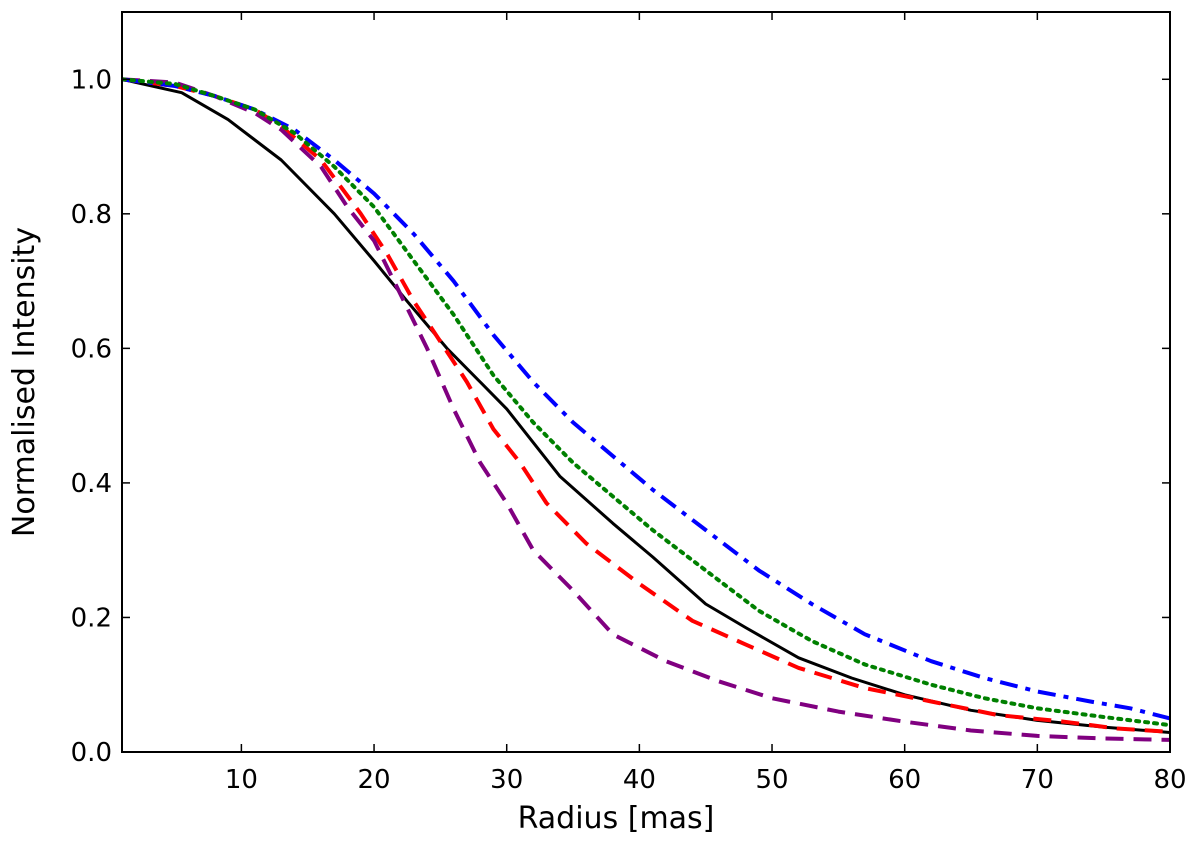 This screenshot has height=846, width=1200. I want to click on y-tick-label: 1.0, so click(91, 80).